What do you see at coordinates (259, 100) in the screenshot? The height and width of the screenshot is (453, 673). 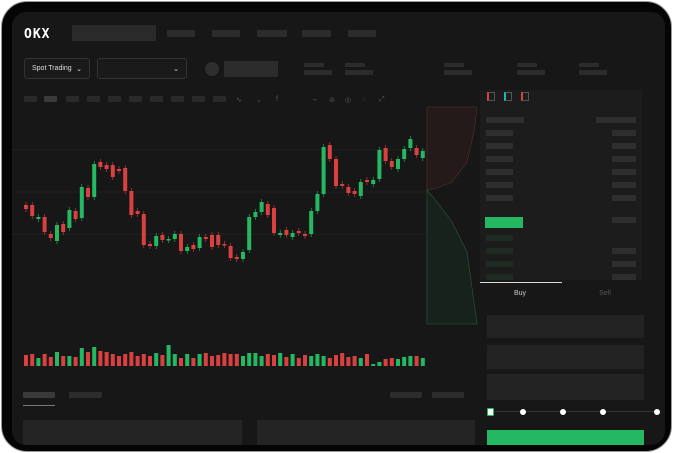 I see `indicator-icon: ⌄` at bounding box center [259, 100].